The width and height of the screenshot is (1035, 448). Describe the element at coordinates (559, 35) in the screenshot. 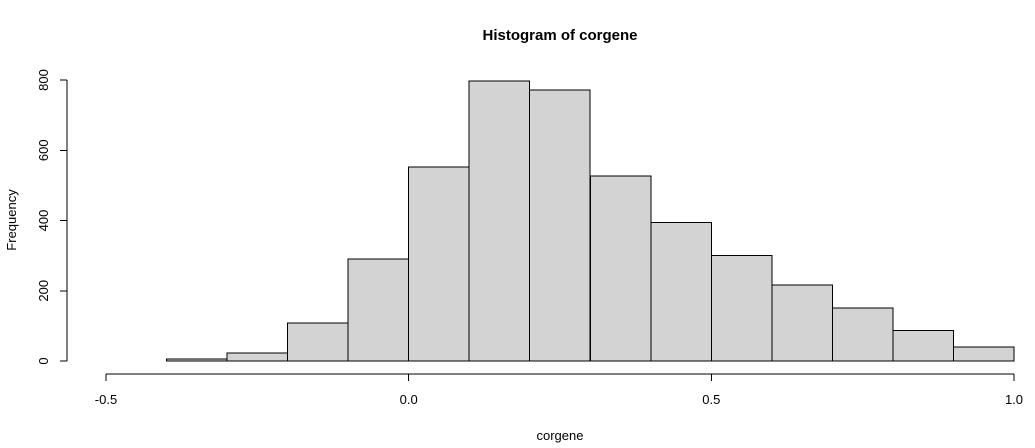

I see `chart-title: Histogram of corgene` at that location.